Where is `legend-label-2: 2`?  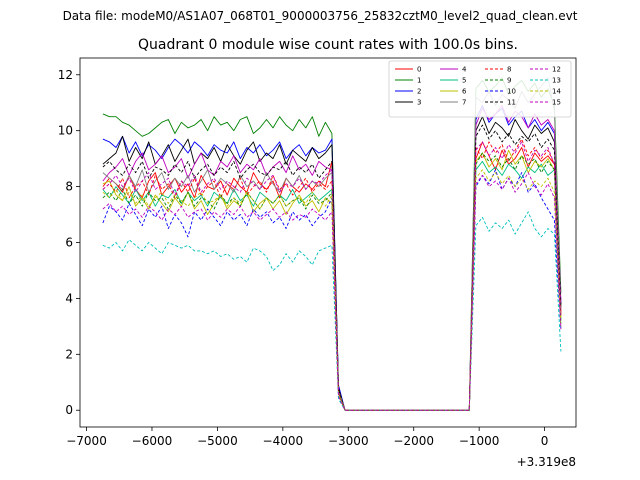 legend-label-2: 2 is located at coordinates (419, 92).